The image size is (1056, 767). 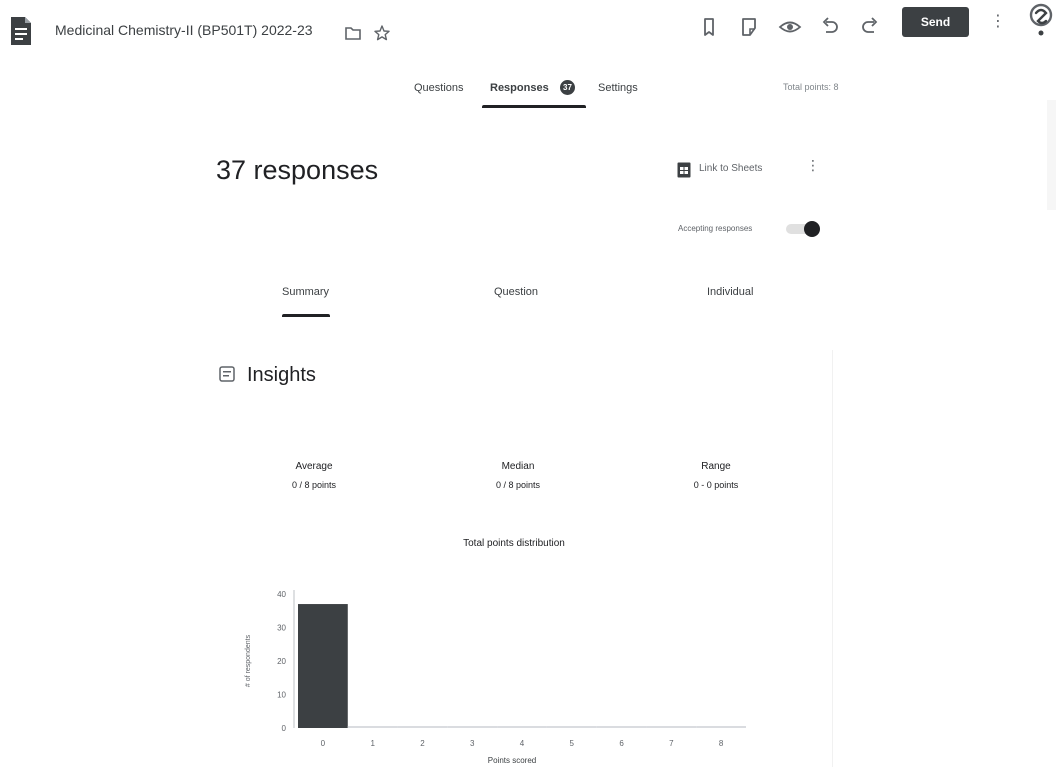 What do you see at coordinates (281, 661) in the screenshot?
I see `y-tick-label: 20` at bounding box center [281, 661].